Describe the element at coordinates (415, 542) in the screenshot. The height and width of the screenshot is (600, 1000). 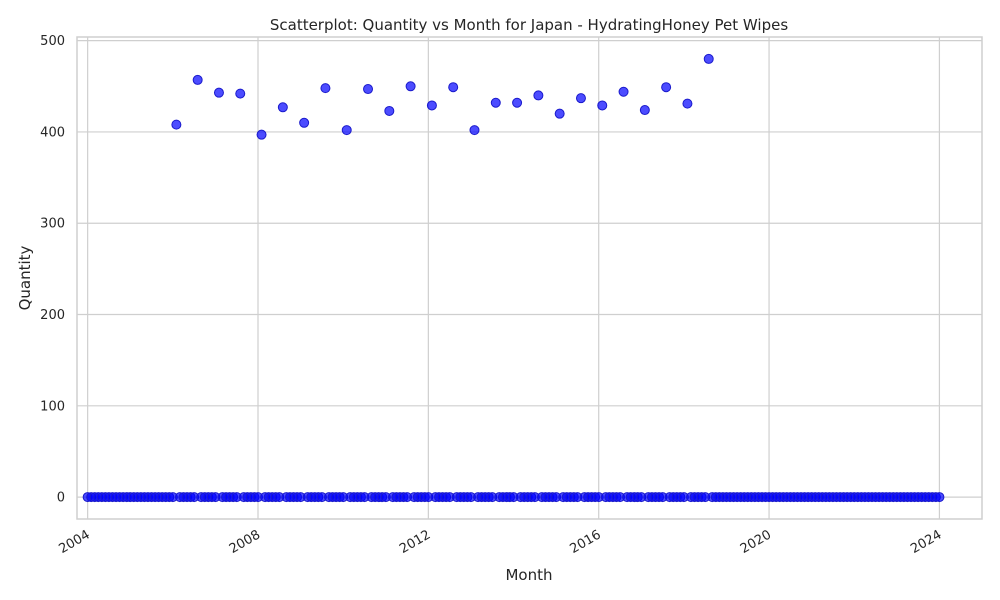
I see `x-tick-label: 2012` at that location.